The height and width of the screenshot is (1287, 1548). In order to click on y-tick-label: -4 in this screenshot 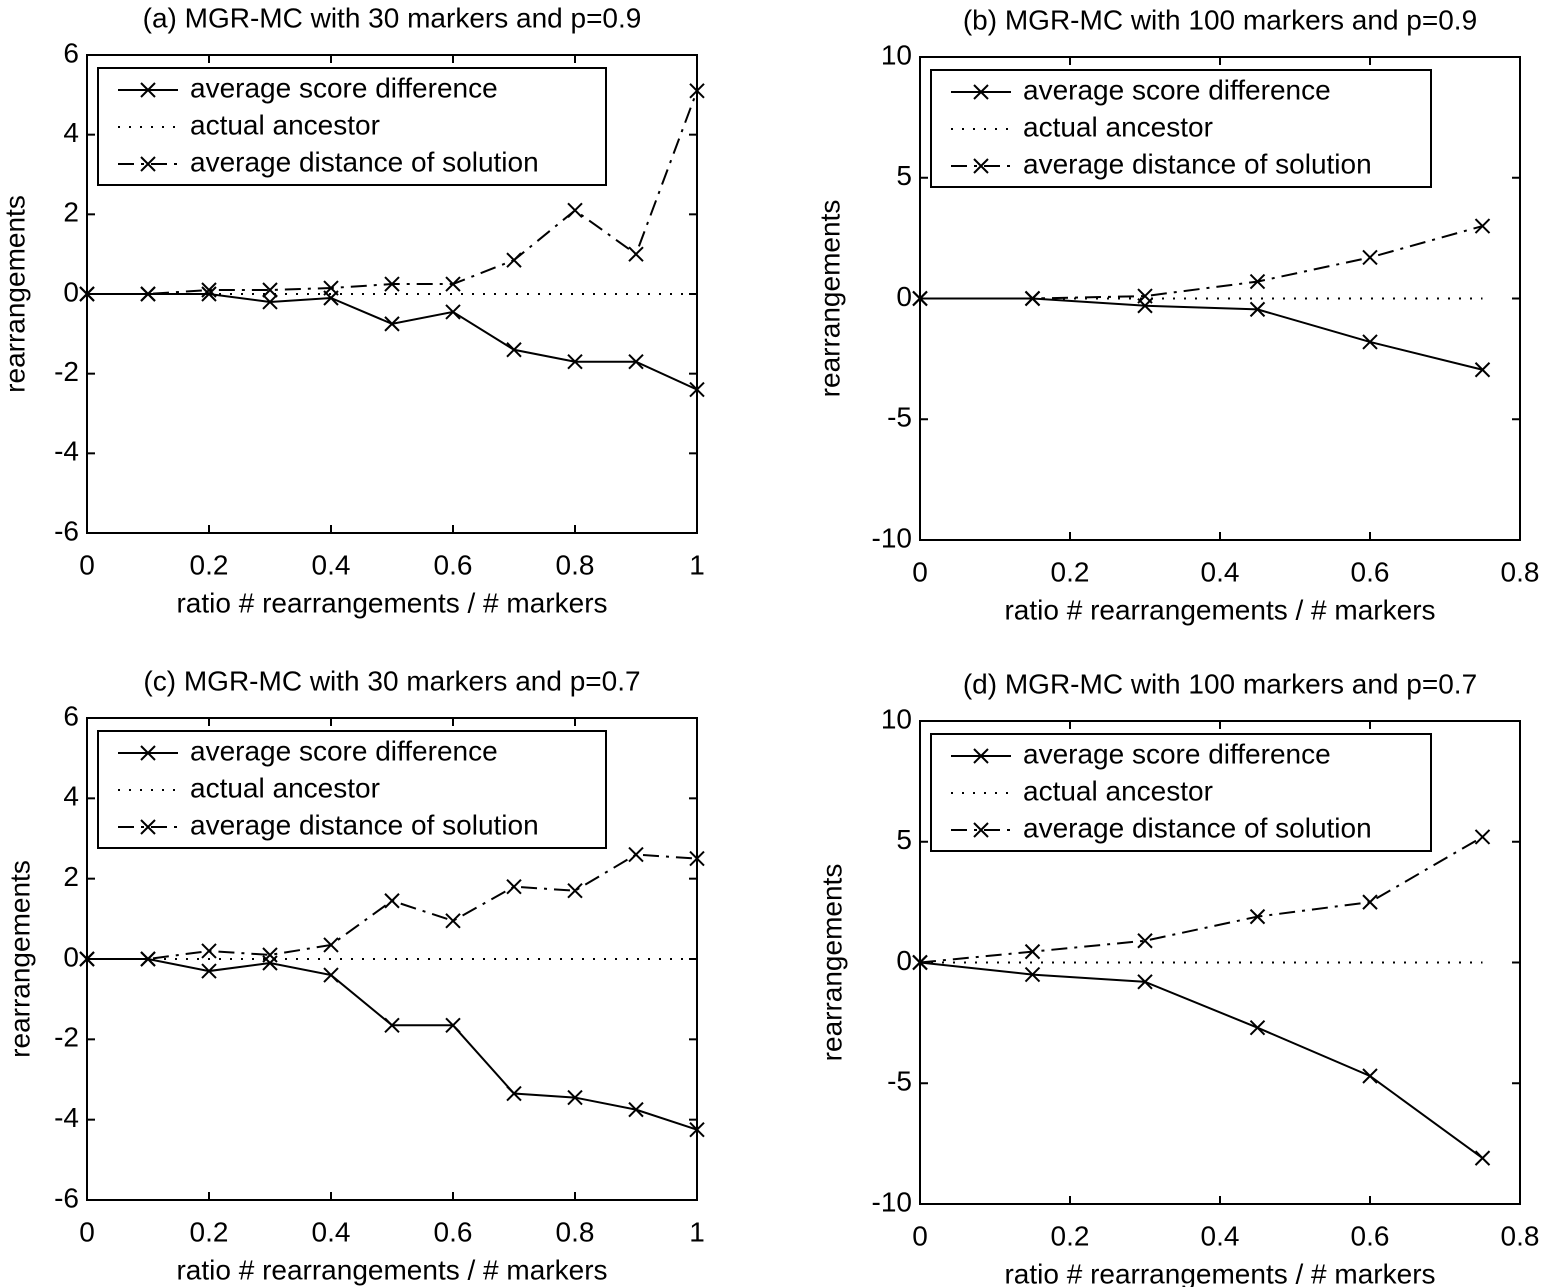, I will do `click(66, 451)`.